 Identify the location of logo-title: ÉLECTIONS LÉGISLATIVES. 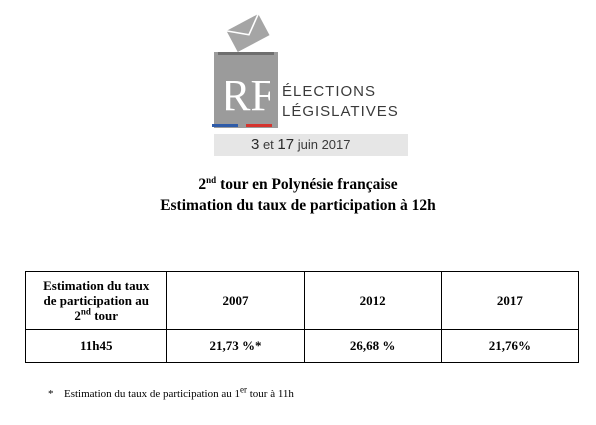
(340, 102).